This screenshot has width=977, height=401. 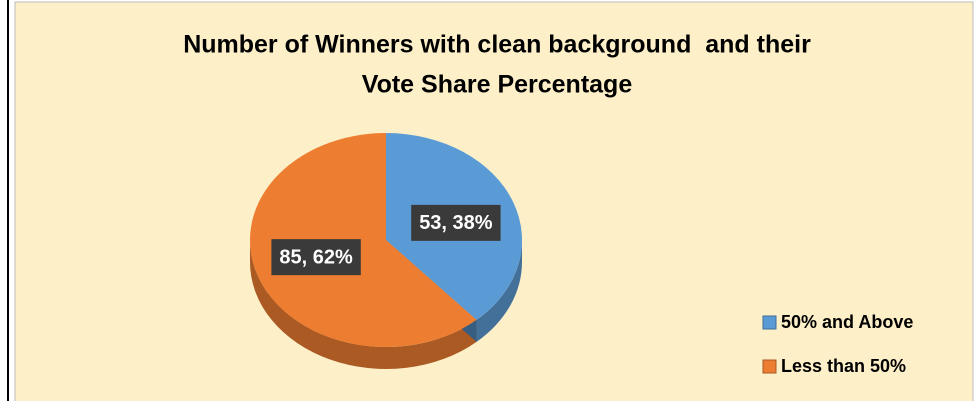 What do you see at coordinates (843, 366) in the screenshot?
I see `legend-label: Less than 50%` at bounding box center [843, 366].